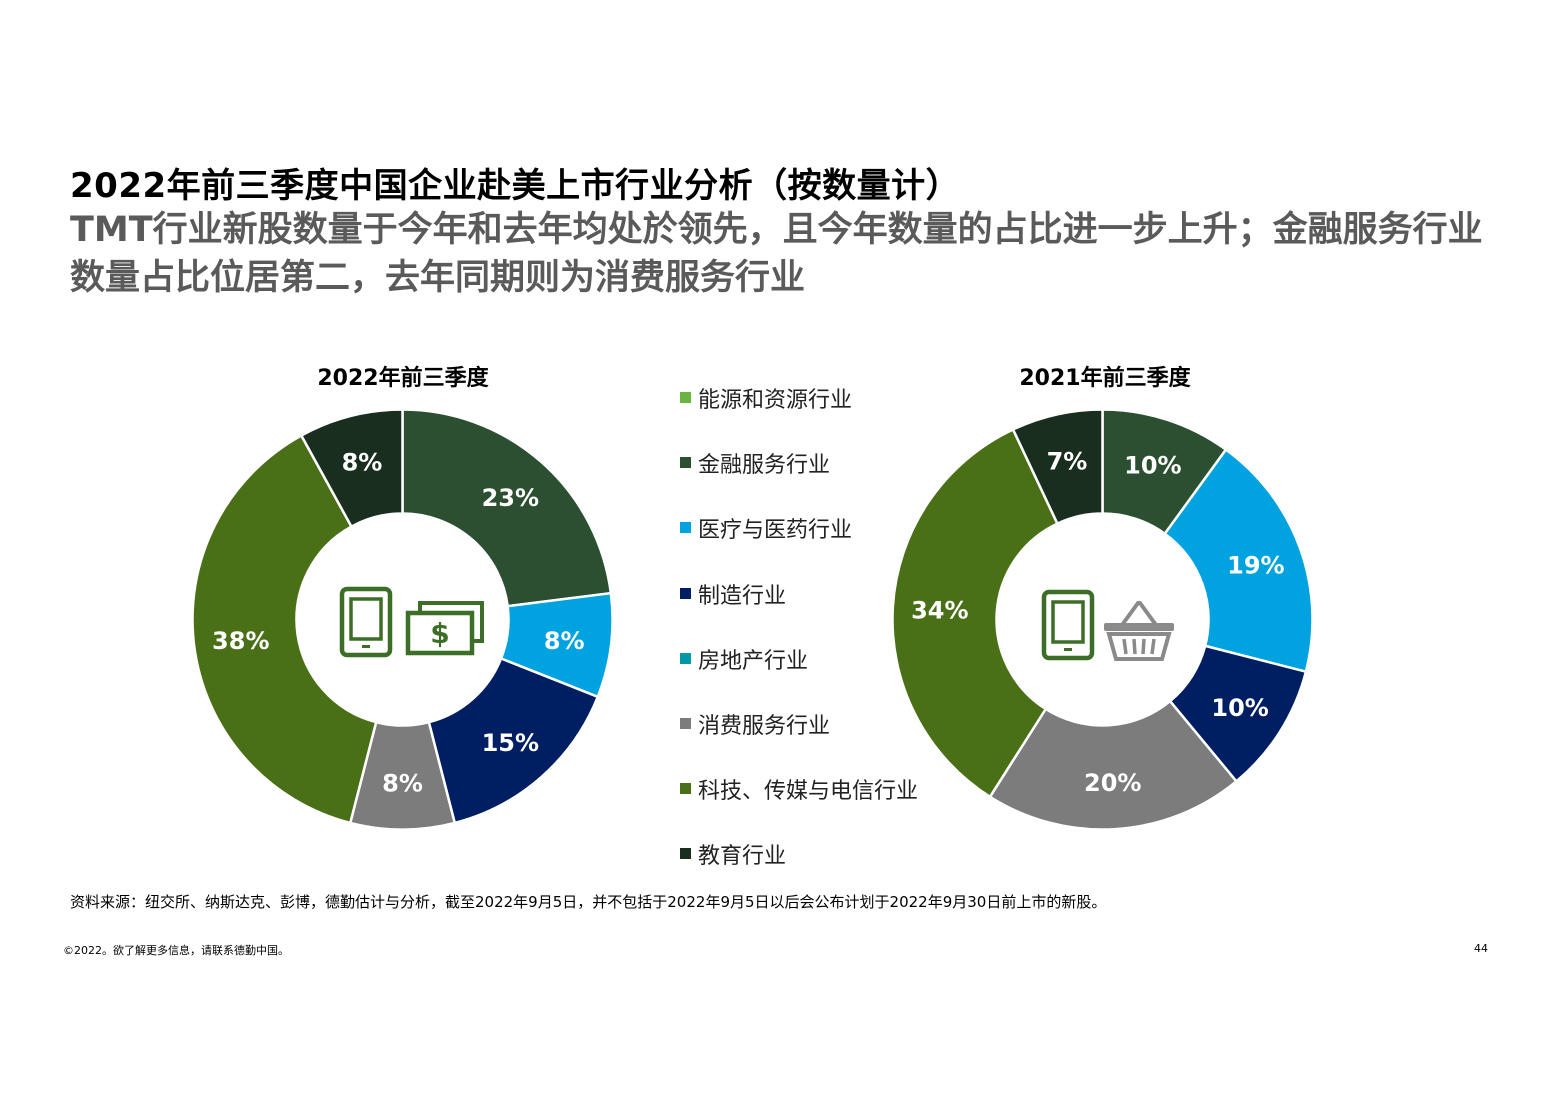 This screenshot has width=1559, height=1102. What do you see at coordinates (742, 857) in the screenshot?
I see `legend-label: 教育行业` at bounding box center [742, 857].